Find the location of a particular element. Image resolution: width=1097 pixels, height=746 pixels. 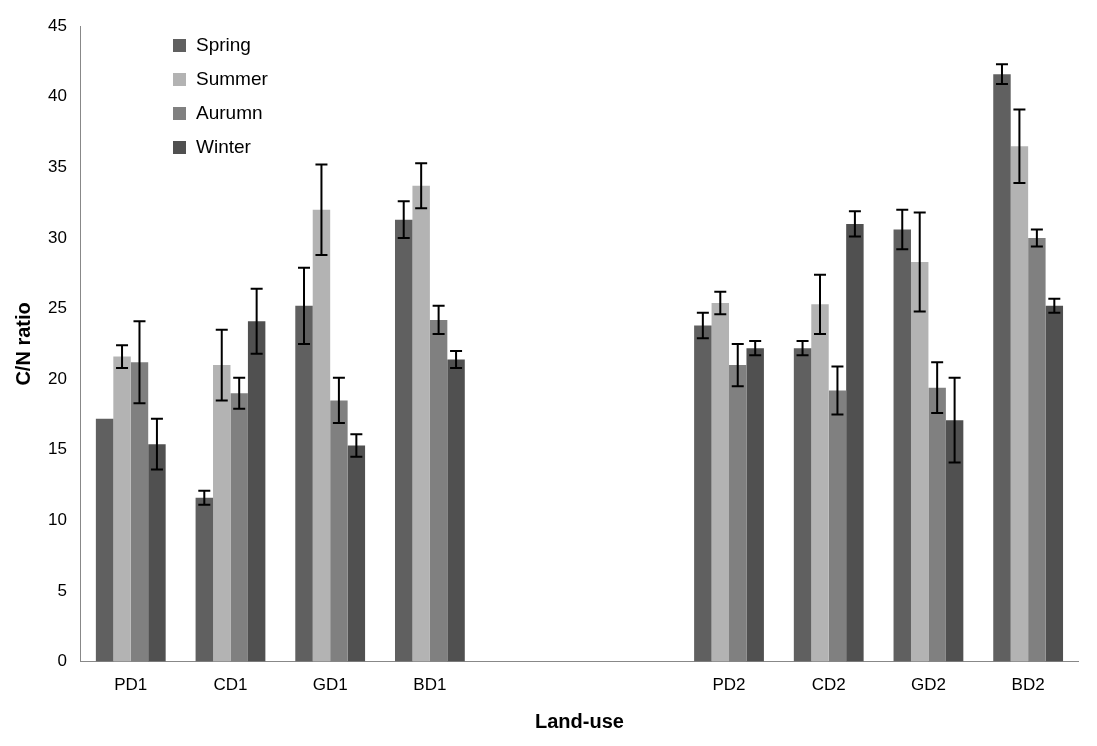

y-tick-label: 5 is located at coordinates (62, 590).